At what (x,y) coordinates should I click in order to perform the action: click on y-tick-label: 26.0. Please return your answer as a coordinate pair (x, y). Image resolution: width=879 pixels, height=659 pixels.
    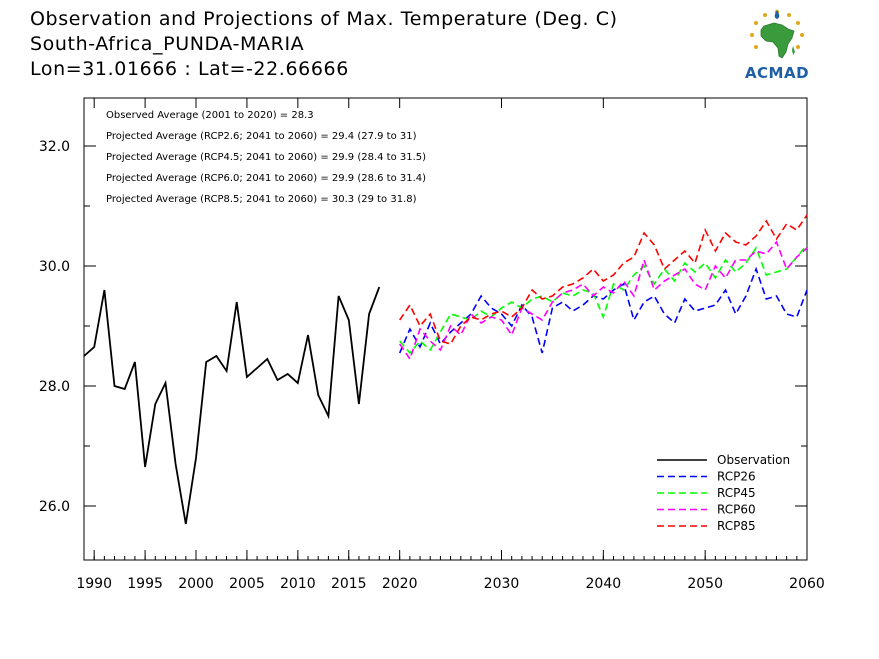
    Looking at the image, I should click on (54, 507).